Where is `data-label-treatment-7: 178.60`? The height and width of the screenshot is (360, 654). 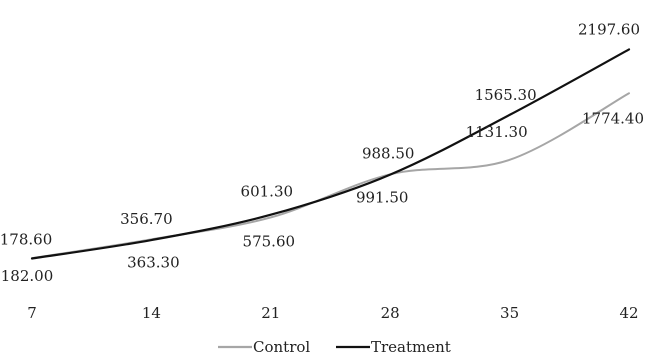 data-label-treatment-7: 178.60 is located at coordinates (26, 240).